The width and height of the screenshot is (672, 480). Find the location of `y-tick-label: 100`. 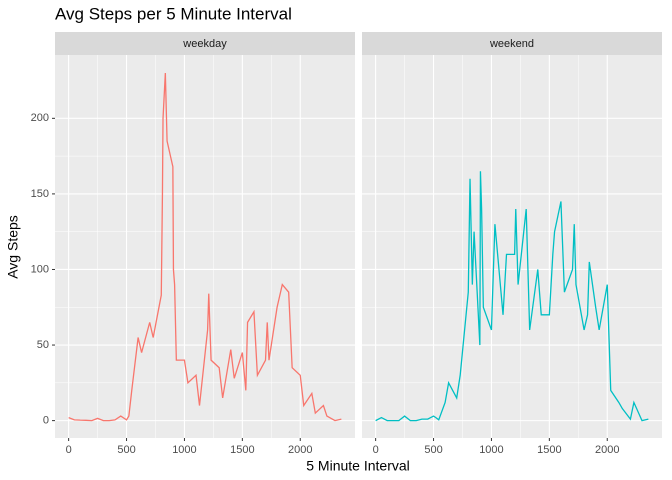

y-tick-label: 100 is located at coordinates (40, 269).